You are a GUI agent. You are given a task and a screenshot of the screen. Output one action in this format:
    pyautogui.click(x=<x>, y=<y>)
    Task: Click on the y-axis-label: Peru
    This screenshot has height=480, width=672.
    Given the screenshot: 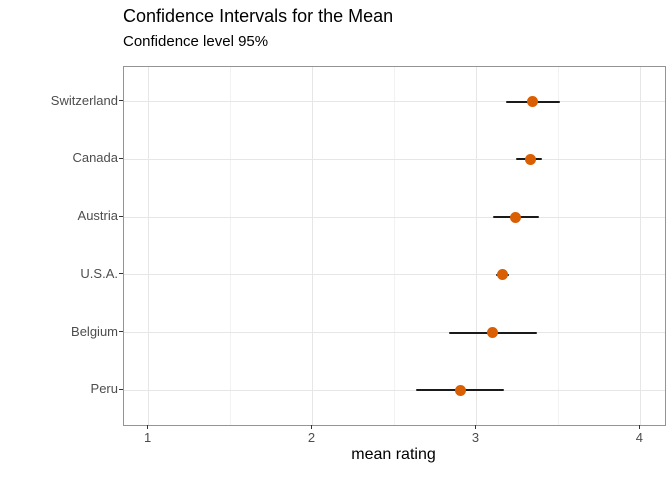 What is the action you would take?
    pyautogui.click(x=104, y=389)
    